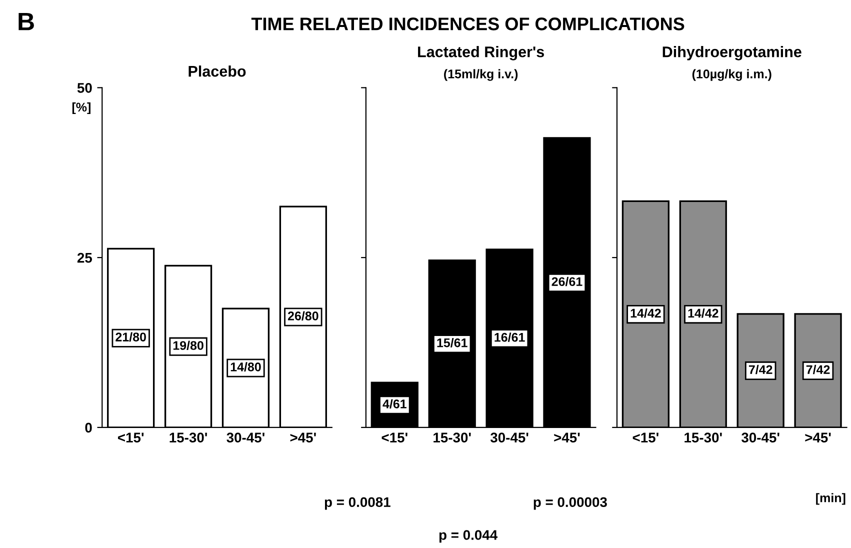 Image resolution: width=851 pixels, height=548 pixels. Describe the element at coordinates (481, 75) in the screenshot. I see `chart-subtitle: (15ml/kg i.v.)` at that location.